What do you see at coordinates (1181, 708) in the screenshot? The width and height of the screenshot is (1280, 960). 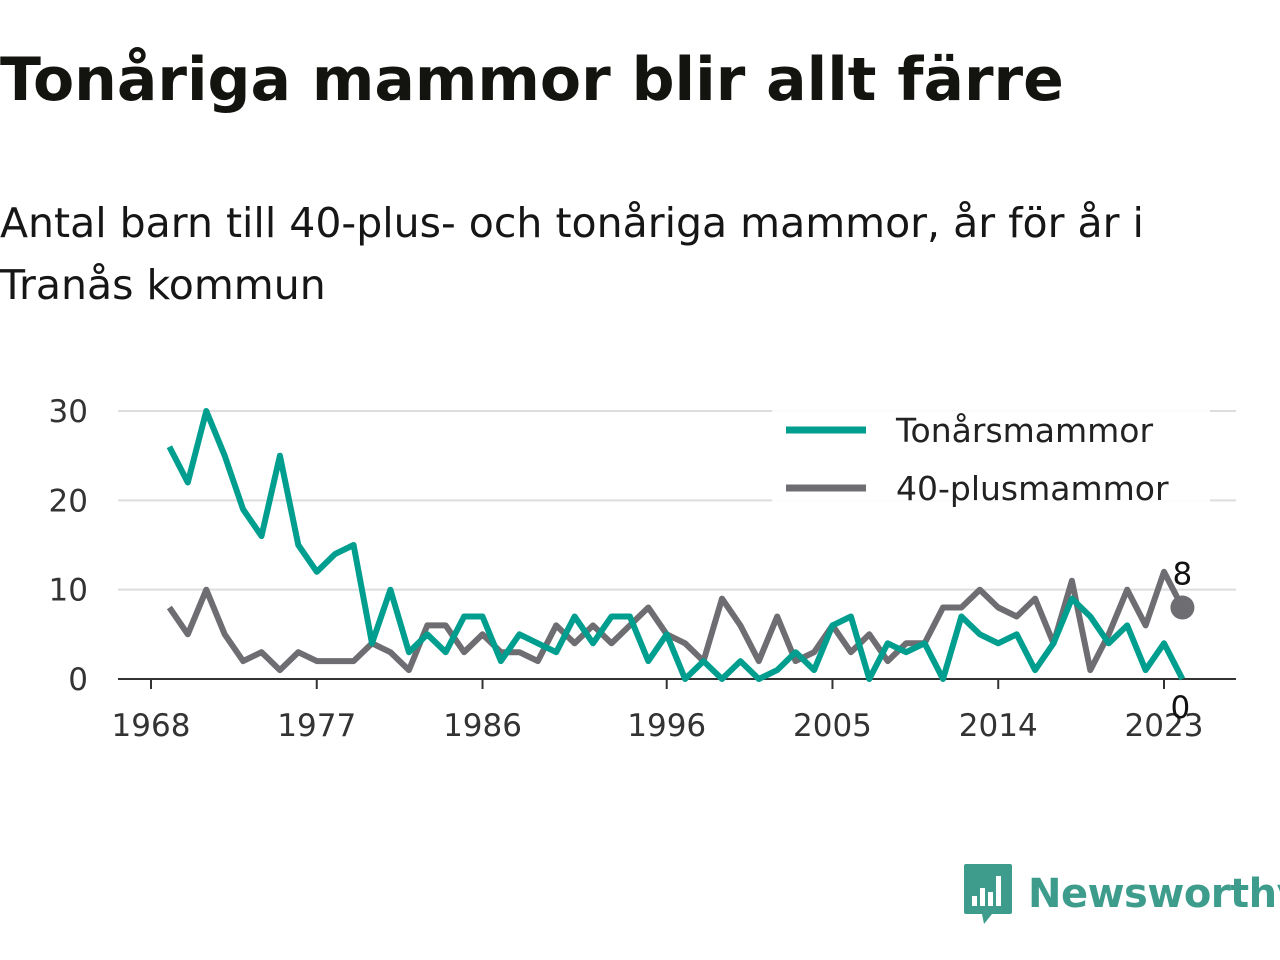 I see `end-label-tonarsmammor: 0` at bounding box center [1181, 708].